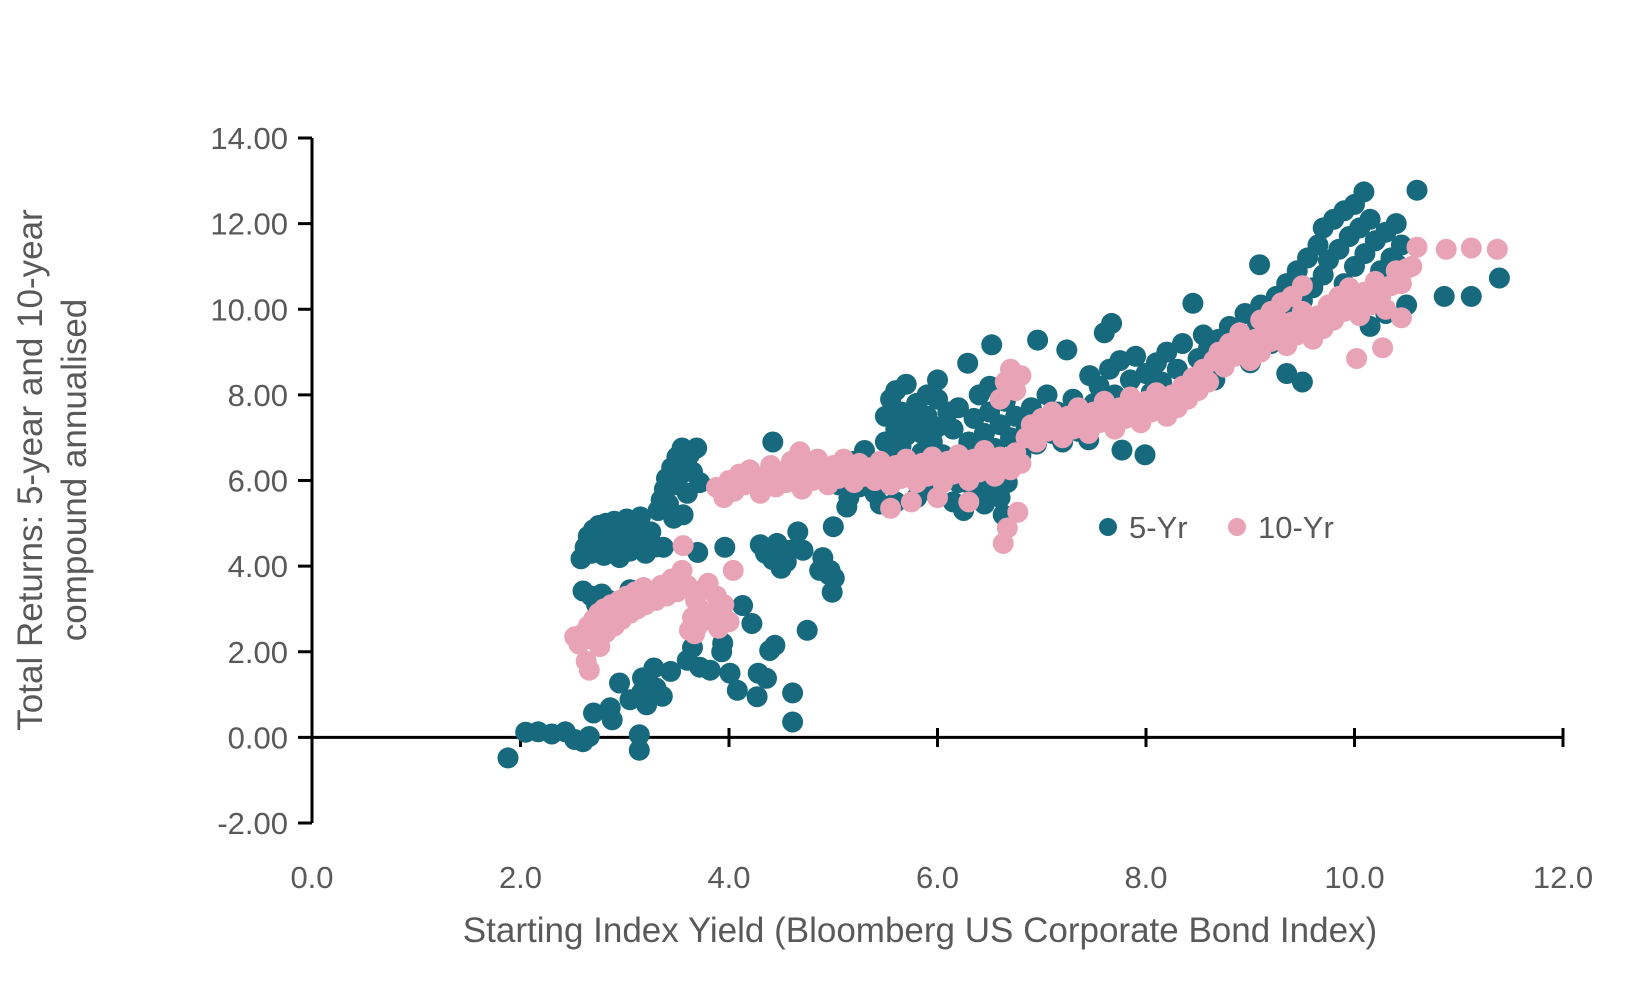  I want to click on legend: 5-Yr 10-Yr, so click(1216, 527).